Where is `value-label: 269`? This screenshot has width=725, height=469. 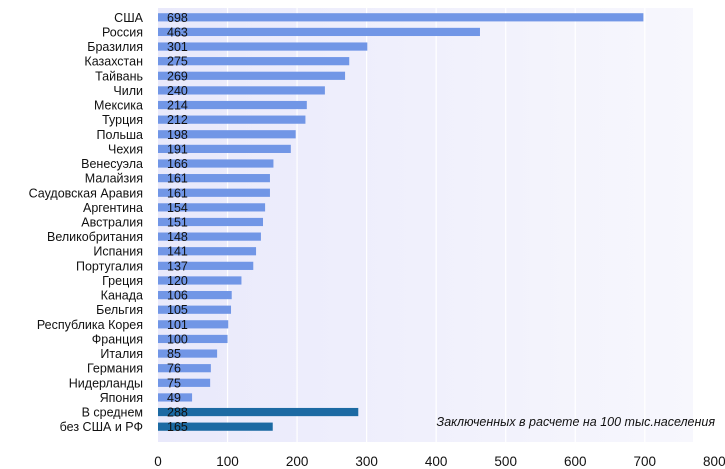
value-label: 269 is located at coordinates (177, 76).